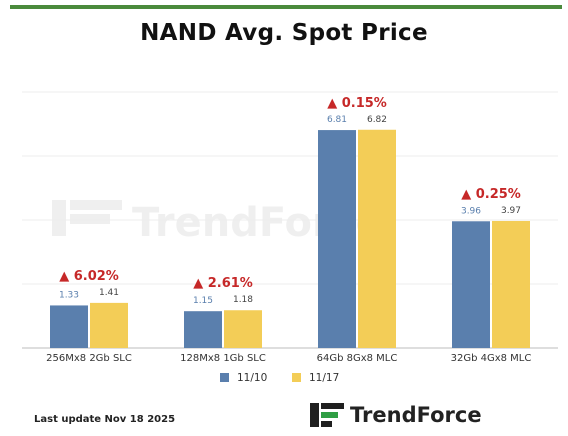 Image resolution: width=568 pixels, height=436 pixels. I want to click on chart-title: NAND Avg. Spot Price, so click(284, 33).